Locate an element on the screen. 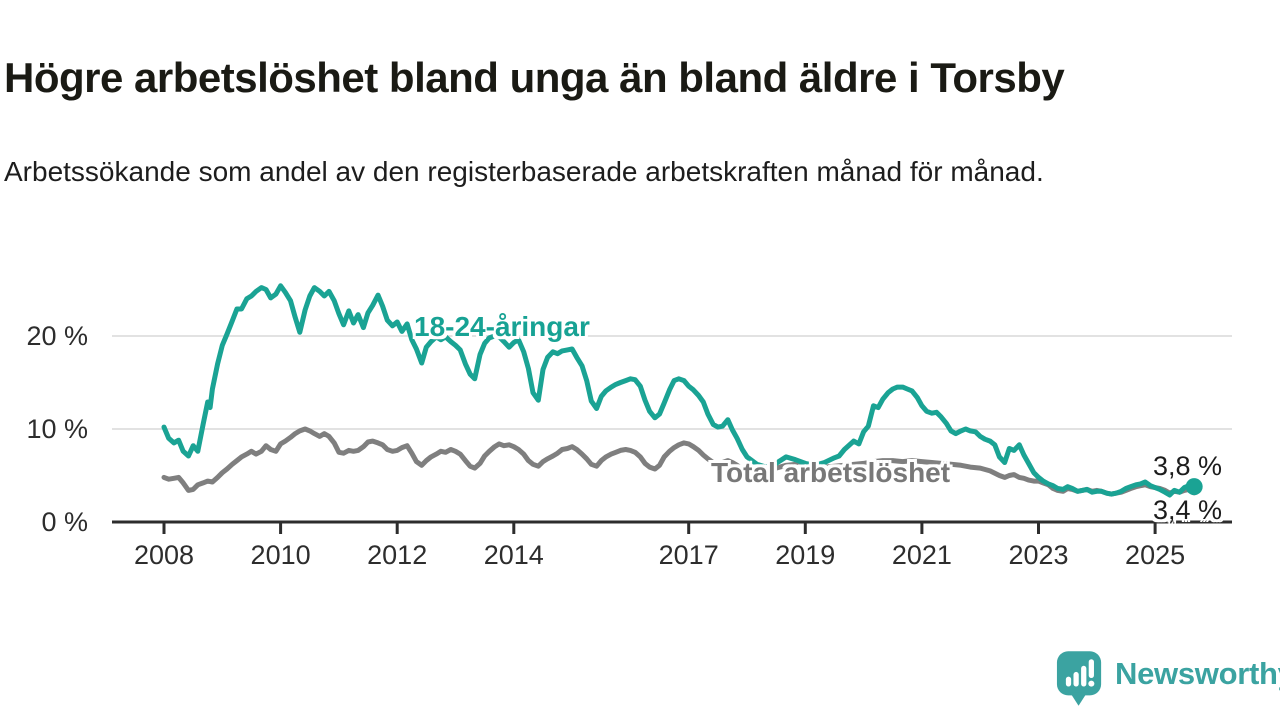 Image resolution: width=1280 pixels, height=720 pixels. y-tick-label: 20 % is located at coordinates (57, 336).